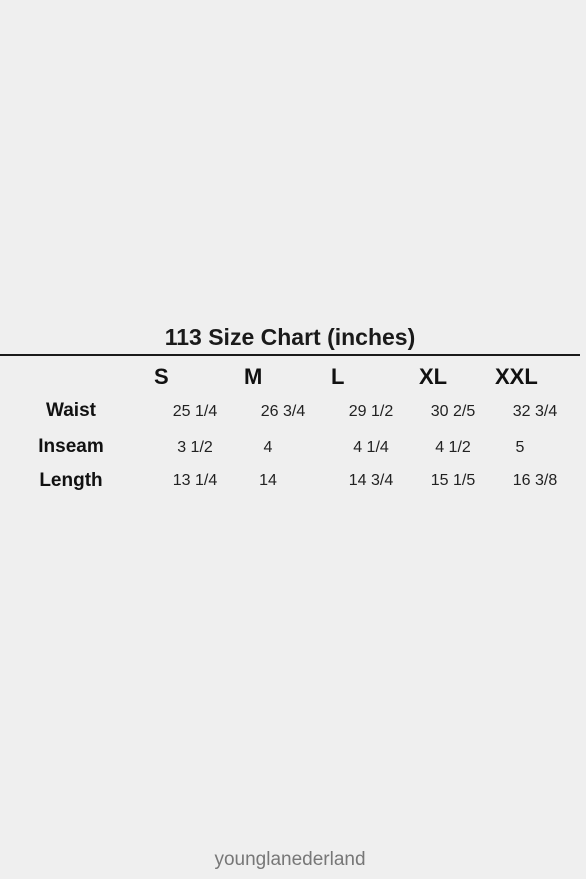 The image size is (586, 879). I want to click on table-cell: 4 1/4, so click(371, 447).